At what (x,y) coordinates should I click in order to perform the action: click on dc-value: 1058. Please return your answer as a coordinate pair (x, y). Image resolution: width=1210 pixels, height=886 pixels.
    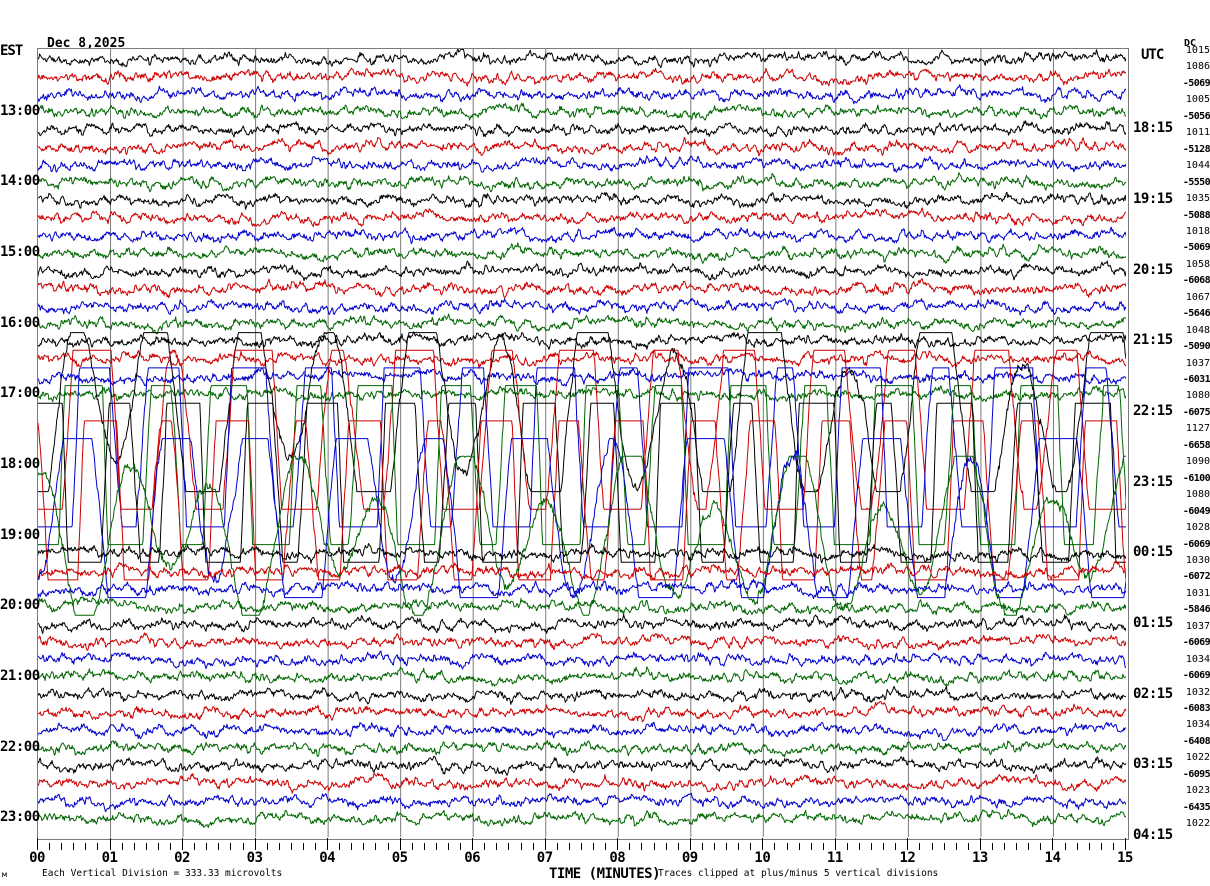
    Looking at the image, I should click on (1197, 264).